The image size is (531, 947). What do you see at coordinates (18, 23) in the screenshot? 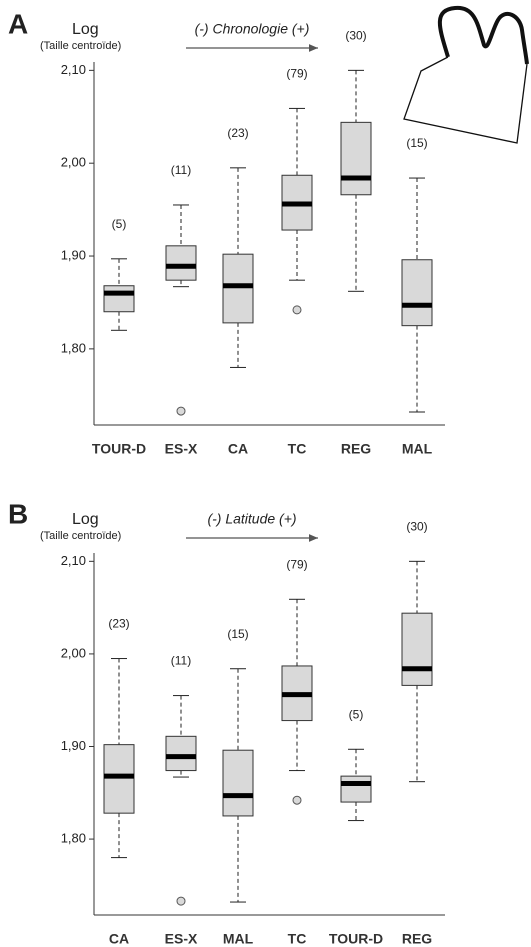
I see `panel-label: A` at bounding box center [18, 23].